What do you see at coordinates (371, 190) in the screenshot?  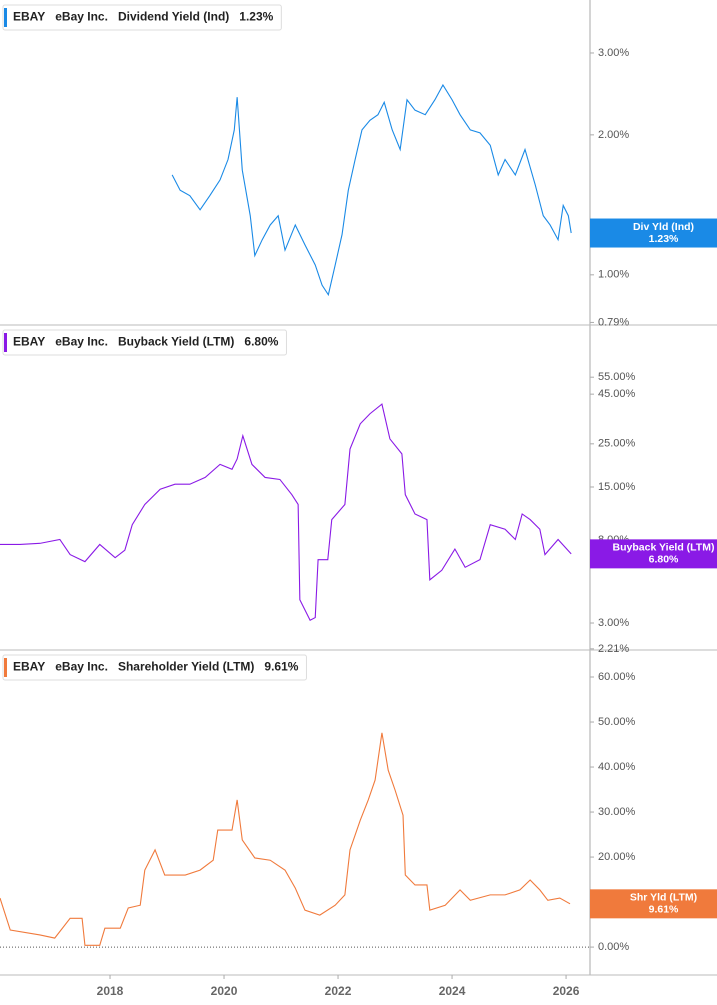 I see `data-line` at bounding box center [371, 190].